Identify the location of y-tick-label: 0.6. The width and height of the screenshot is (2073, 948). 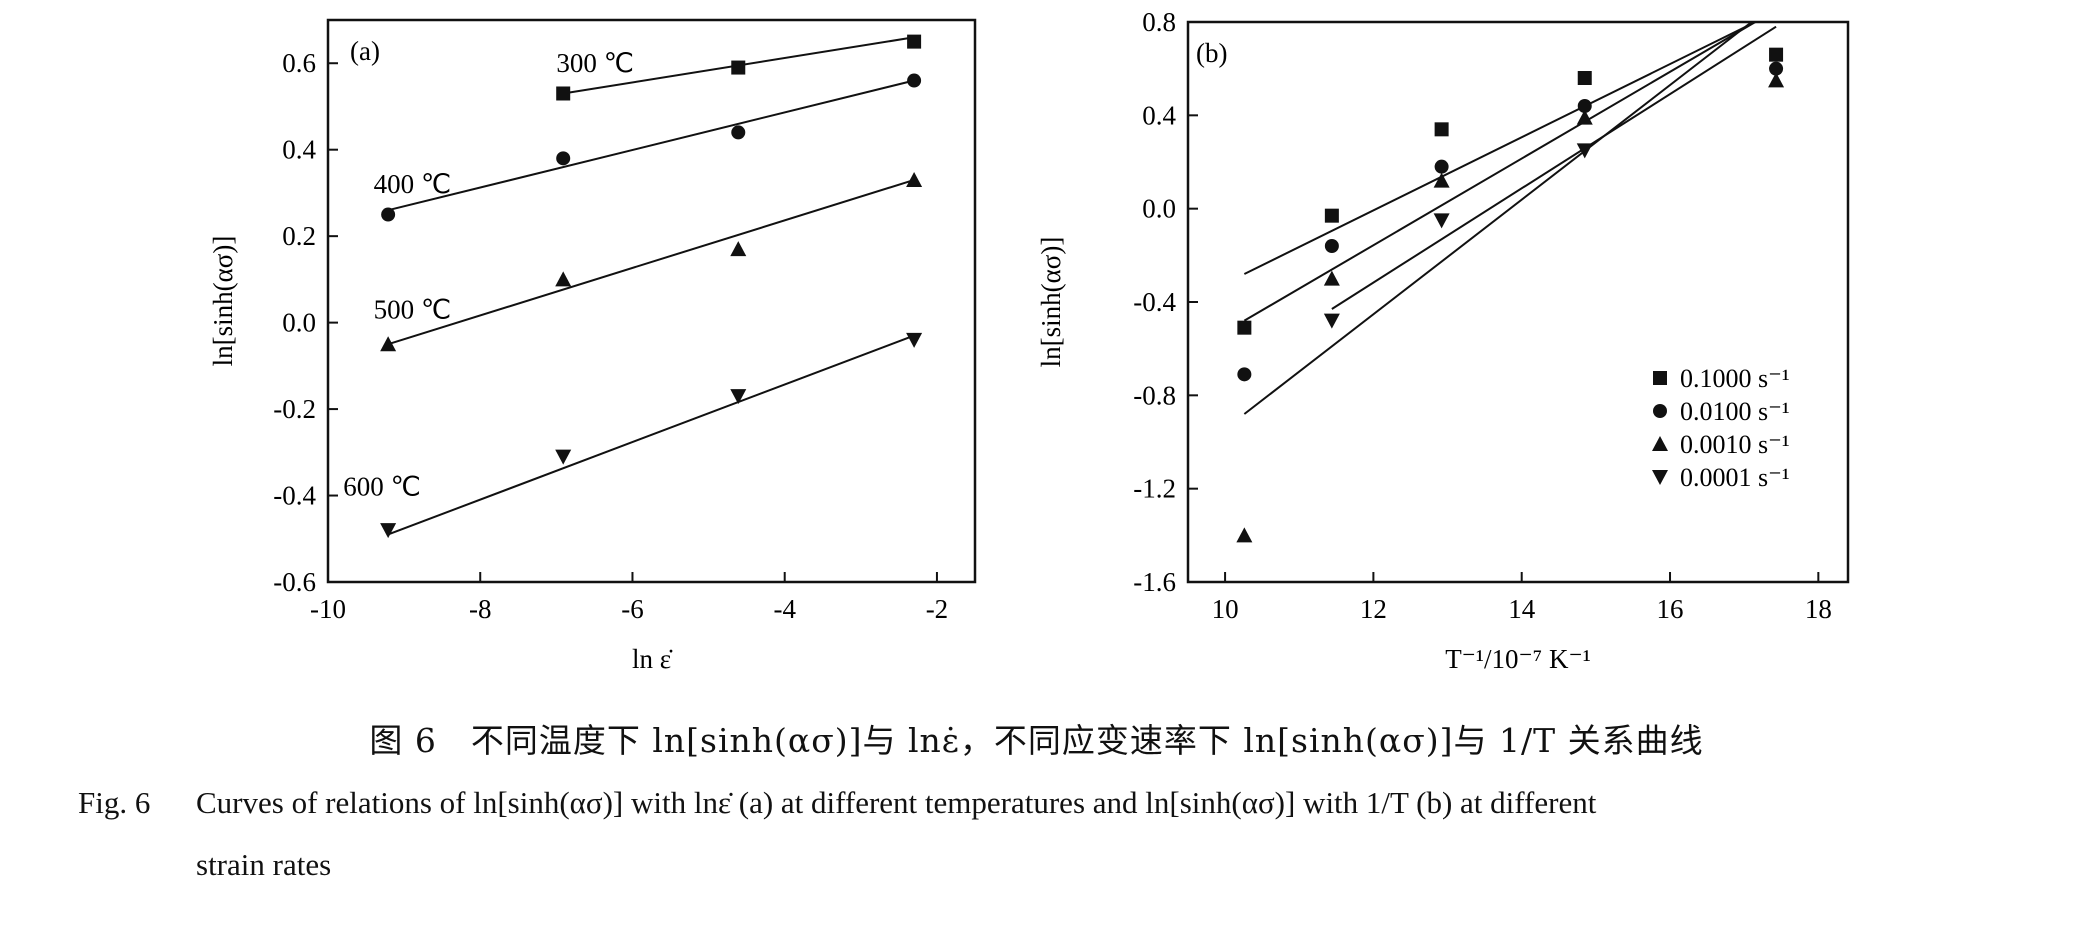
(299, 63).